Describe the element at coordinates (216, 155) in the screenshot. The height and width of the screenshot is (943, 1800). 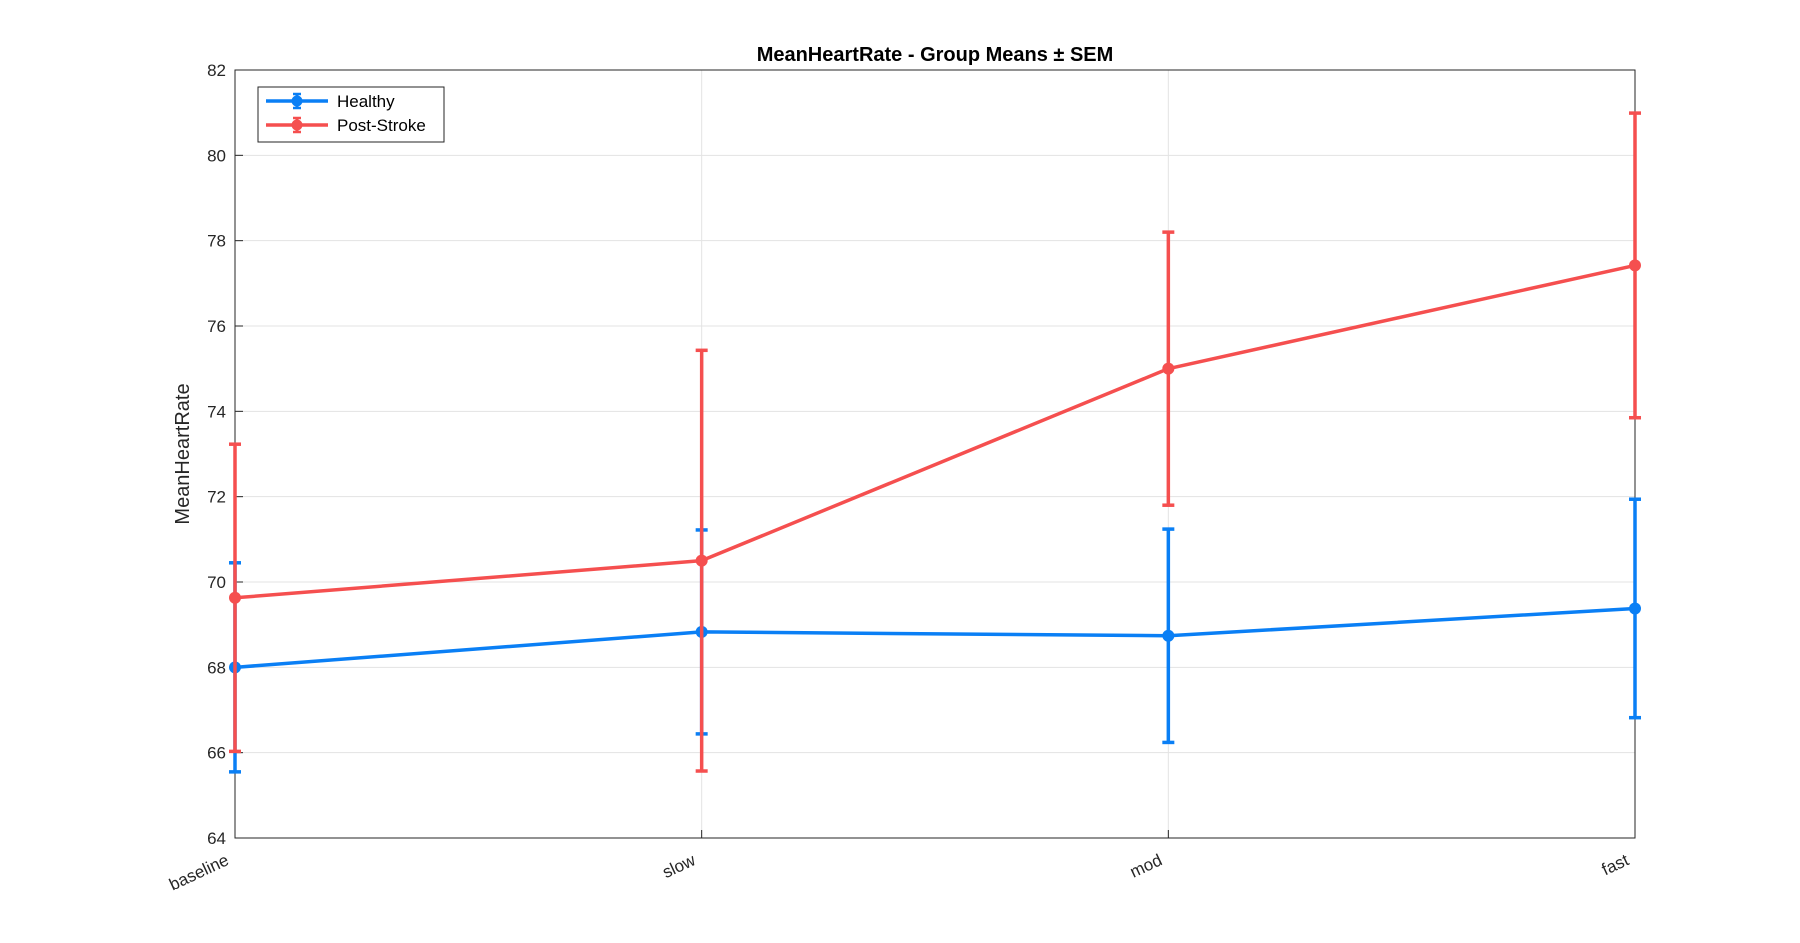
I see `y-tick-label: 80` at that location.